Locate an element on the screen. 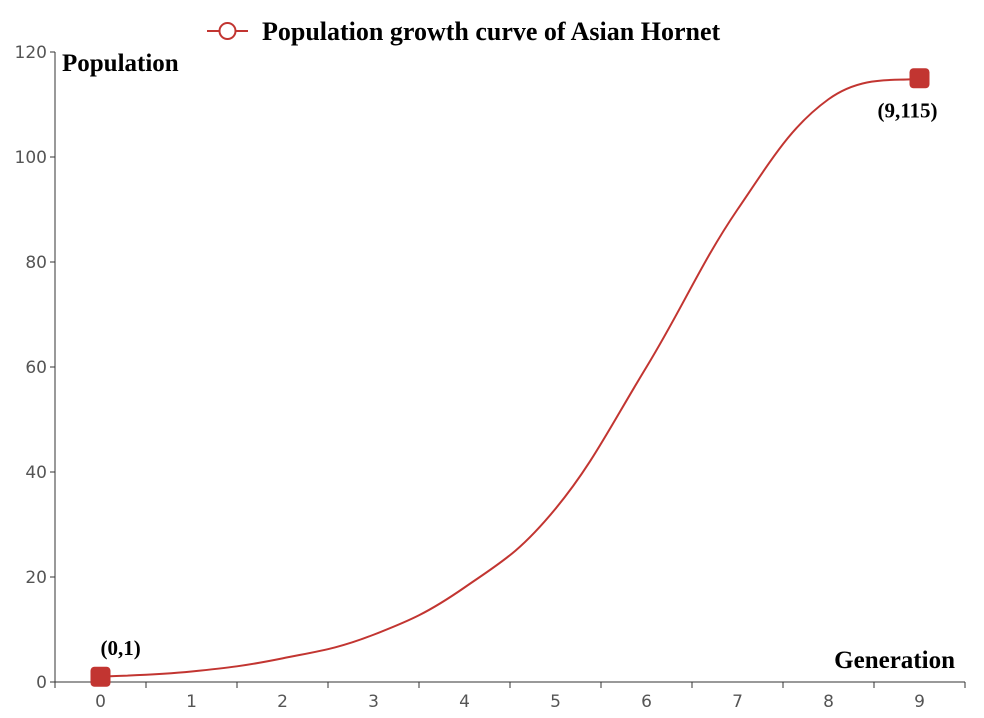 The image size is (984, 718). y-tick-label: 20 is located at coordinates (36, 578).